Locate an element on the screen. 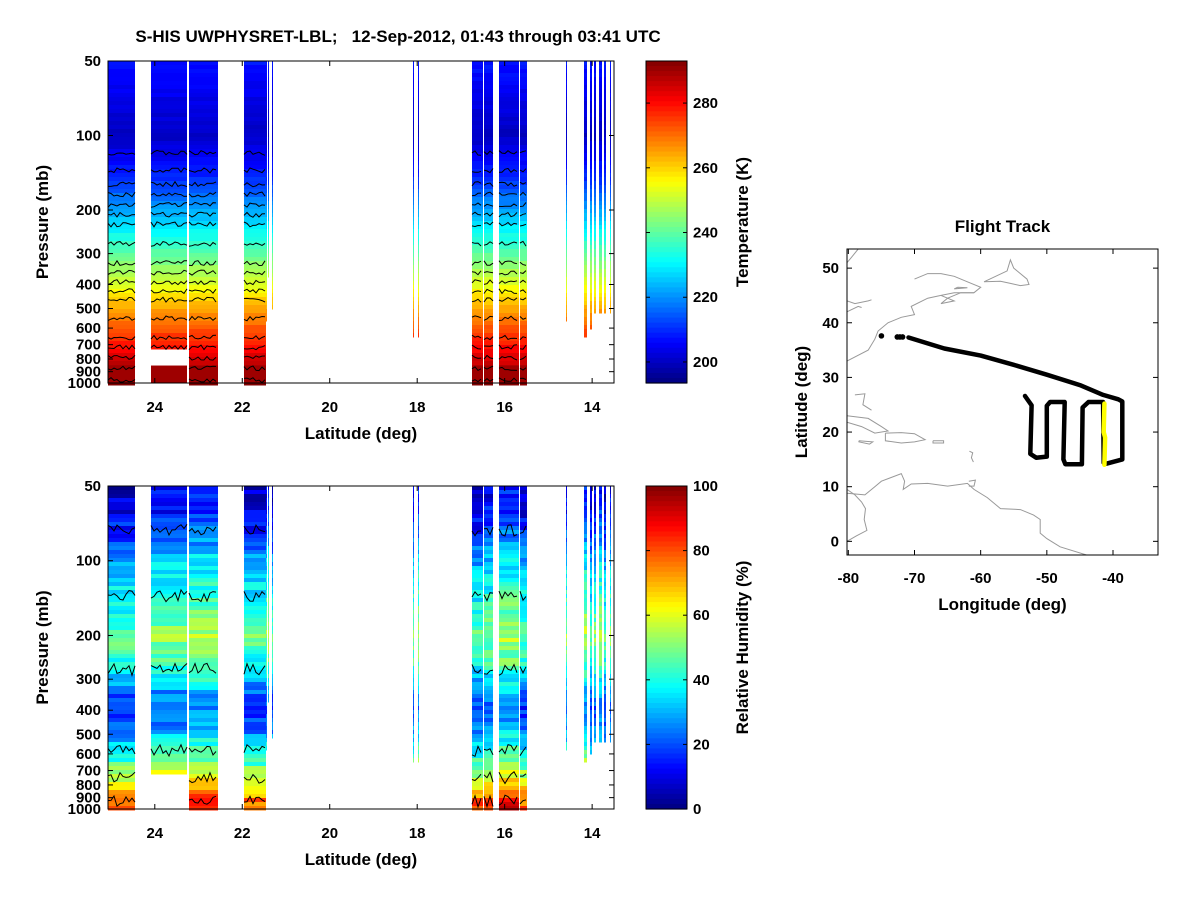 This screenshot has width=1200, height=900. map-y-axis-label: Latitude (deg) is located at coordinates (801, 402).